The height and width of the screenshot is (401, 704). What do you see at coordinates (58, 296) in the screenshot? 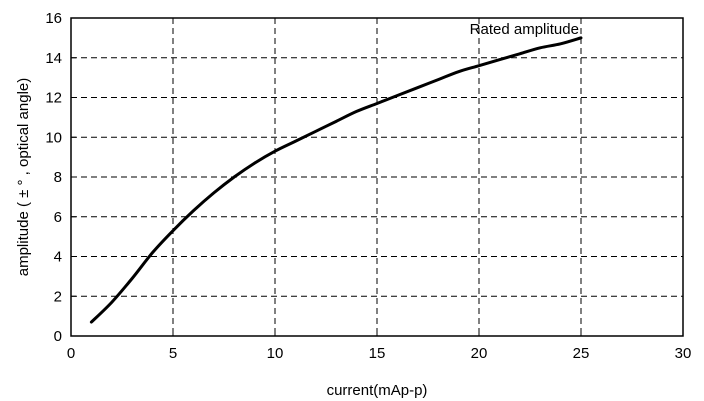
I see `y-tick-label: 2` at bounding box center [58, 296].